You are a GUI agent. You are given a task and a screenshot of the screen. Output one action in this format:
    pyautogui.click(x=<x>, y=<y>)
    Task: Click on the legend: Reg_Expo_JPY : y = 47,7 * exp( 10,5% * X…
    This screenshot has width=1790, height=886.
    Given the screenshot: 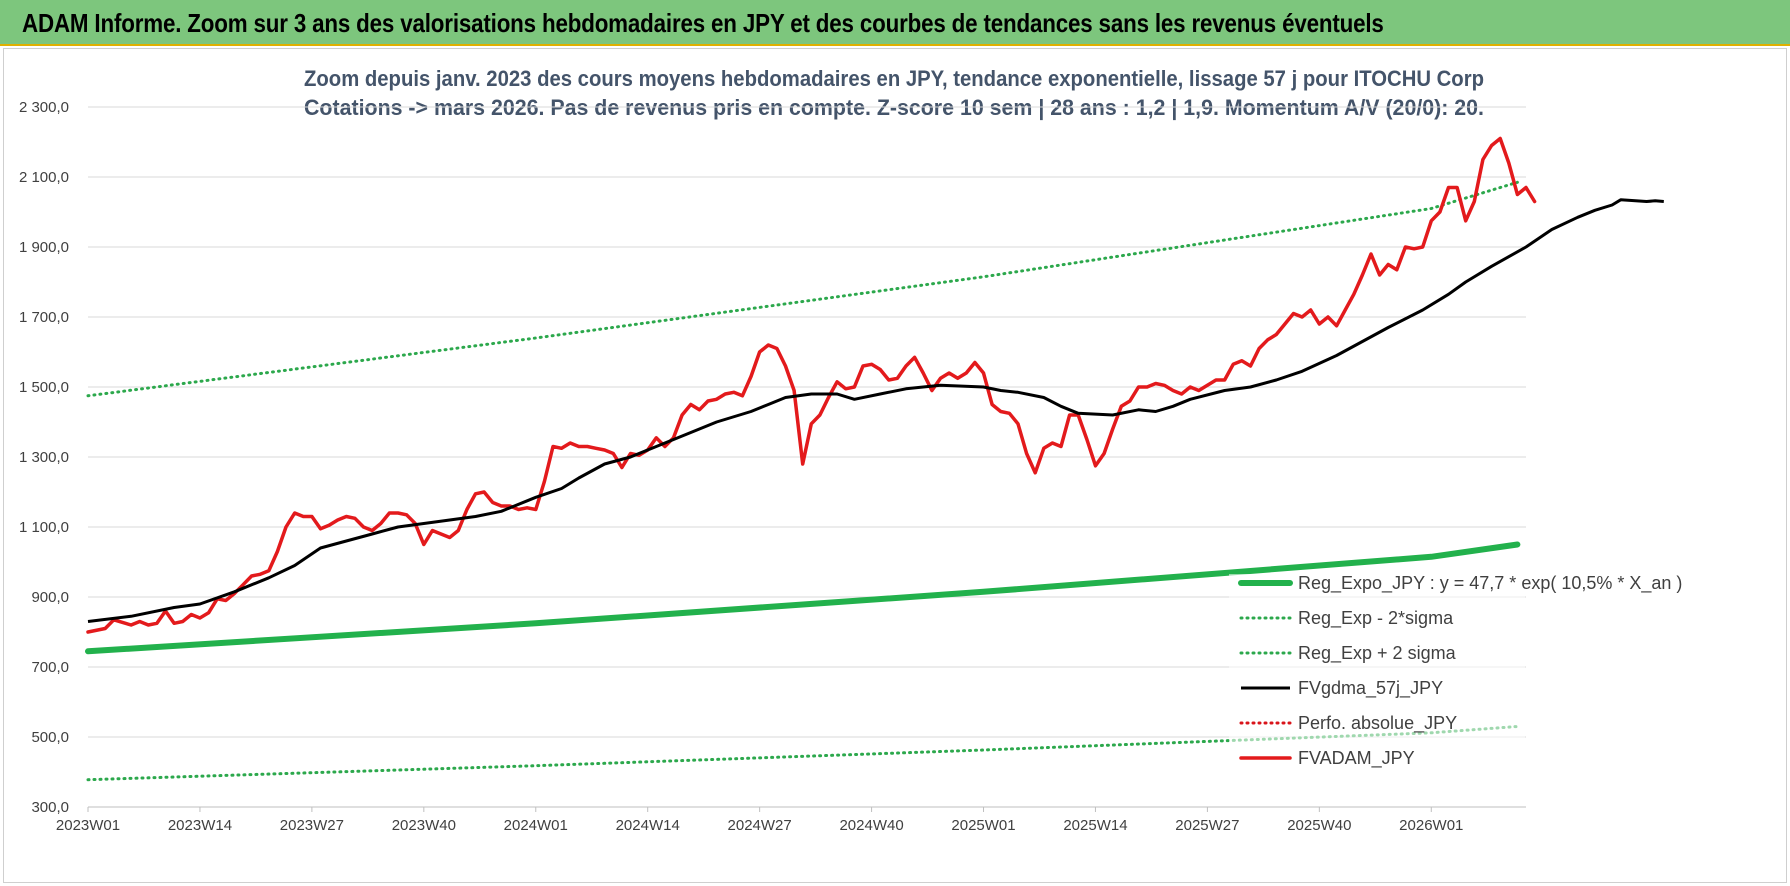 What is the action you would take?
    pyautogui.click(x=1455, y=671)
    